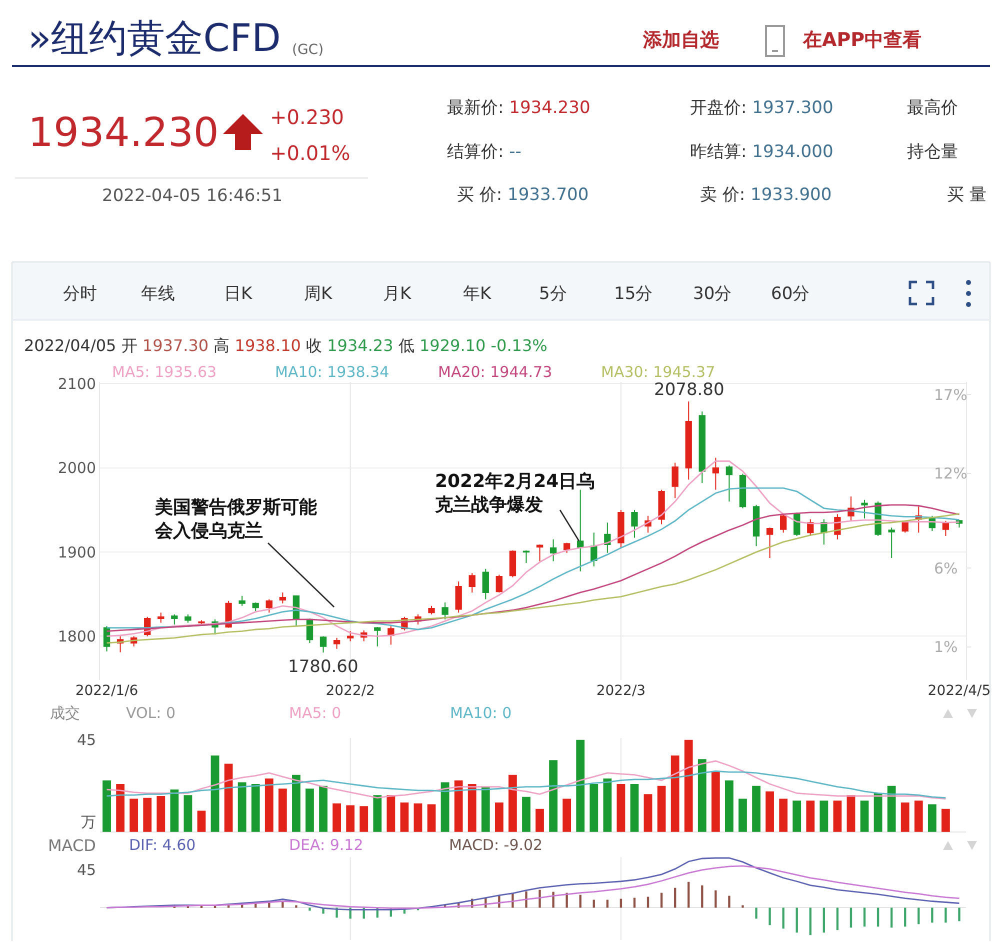 The height and width of the screenshot is (942, 1000). I want to click on text: DEA: 9.12, so click(326, 845).